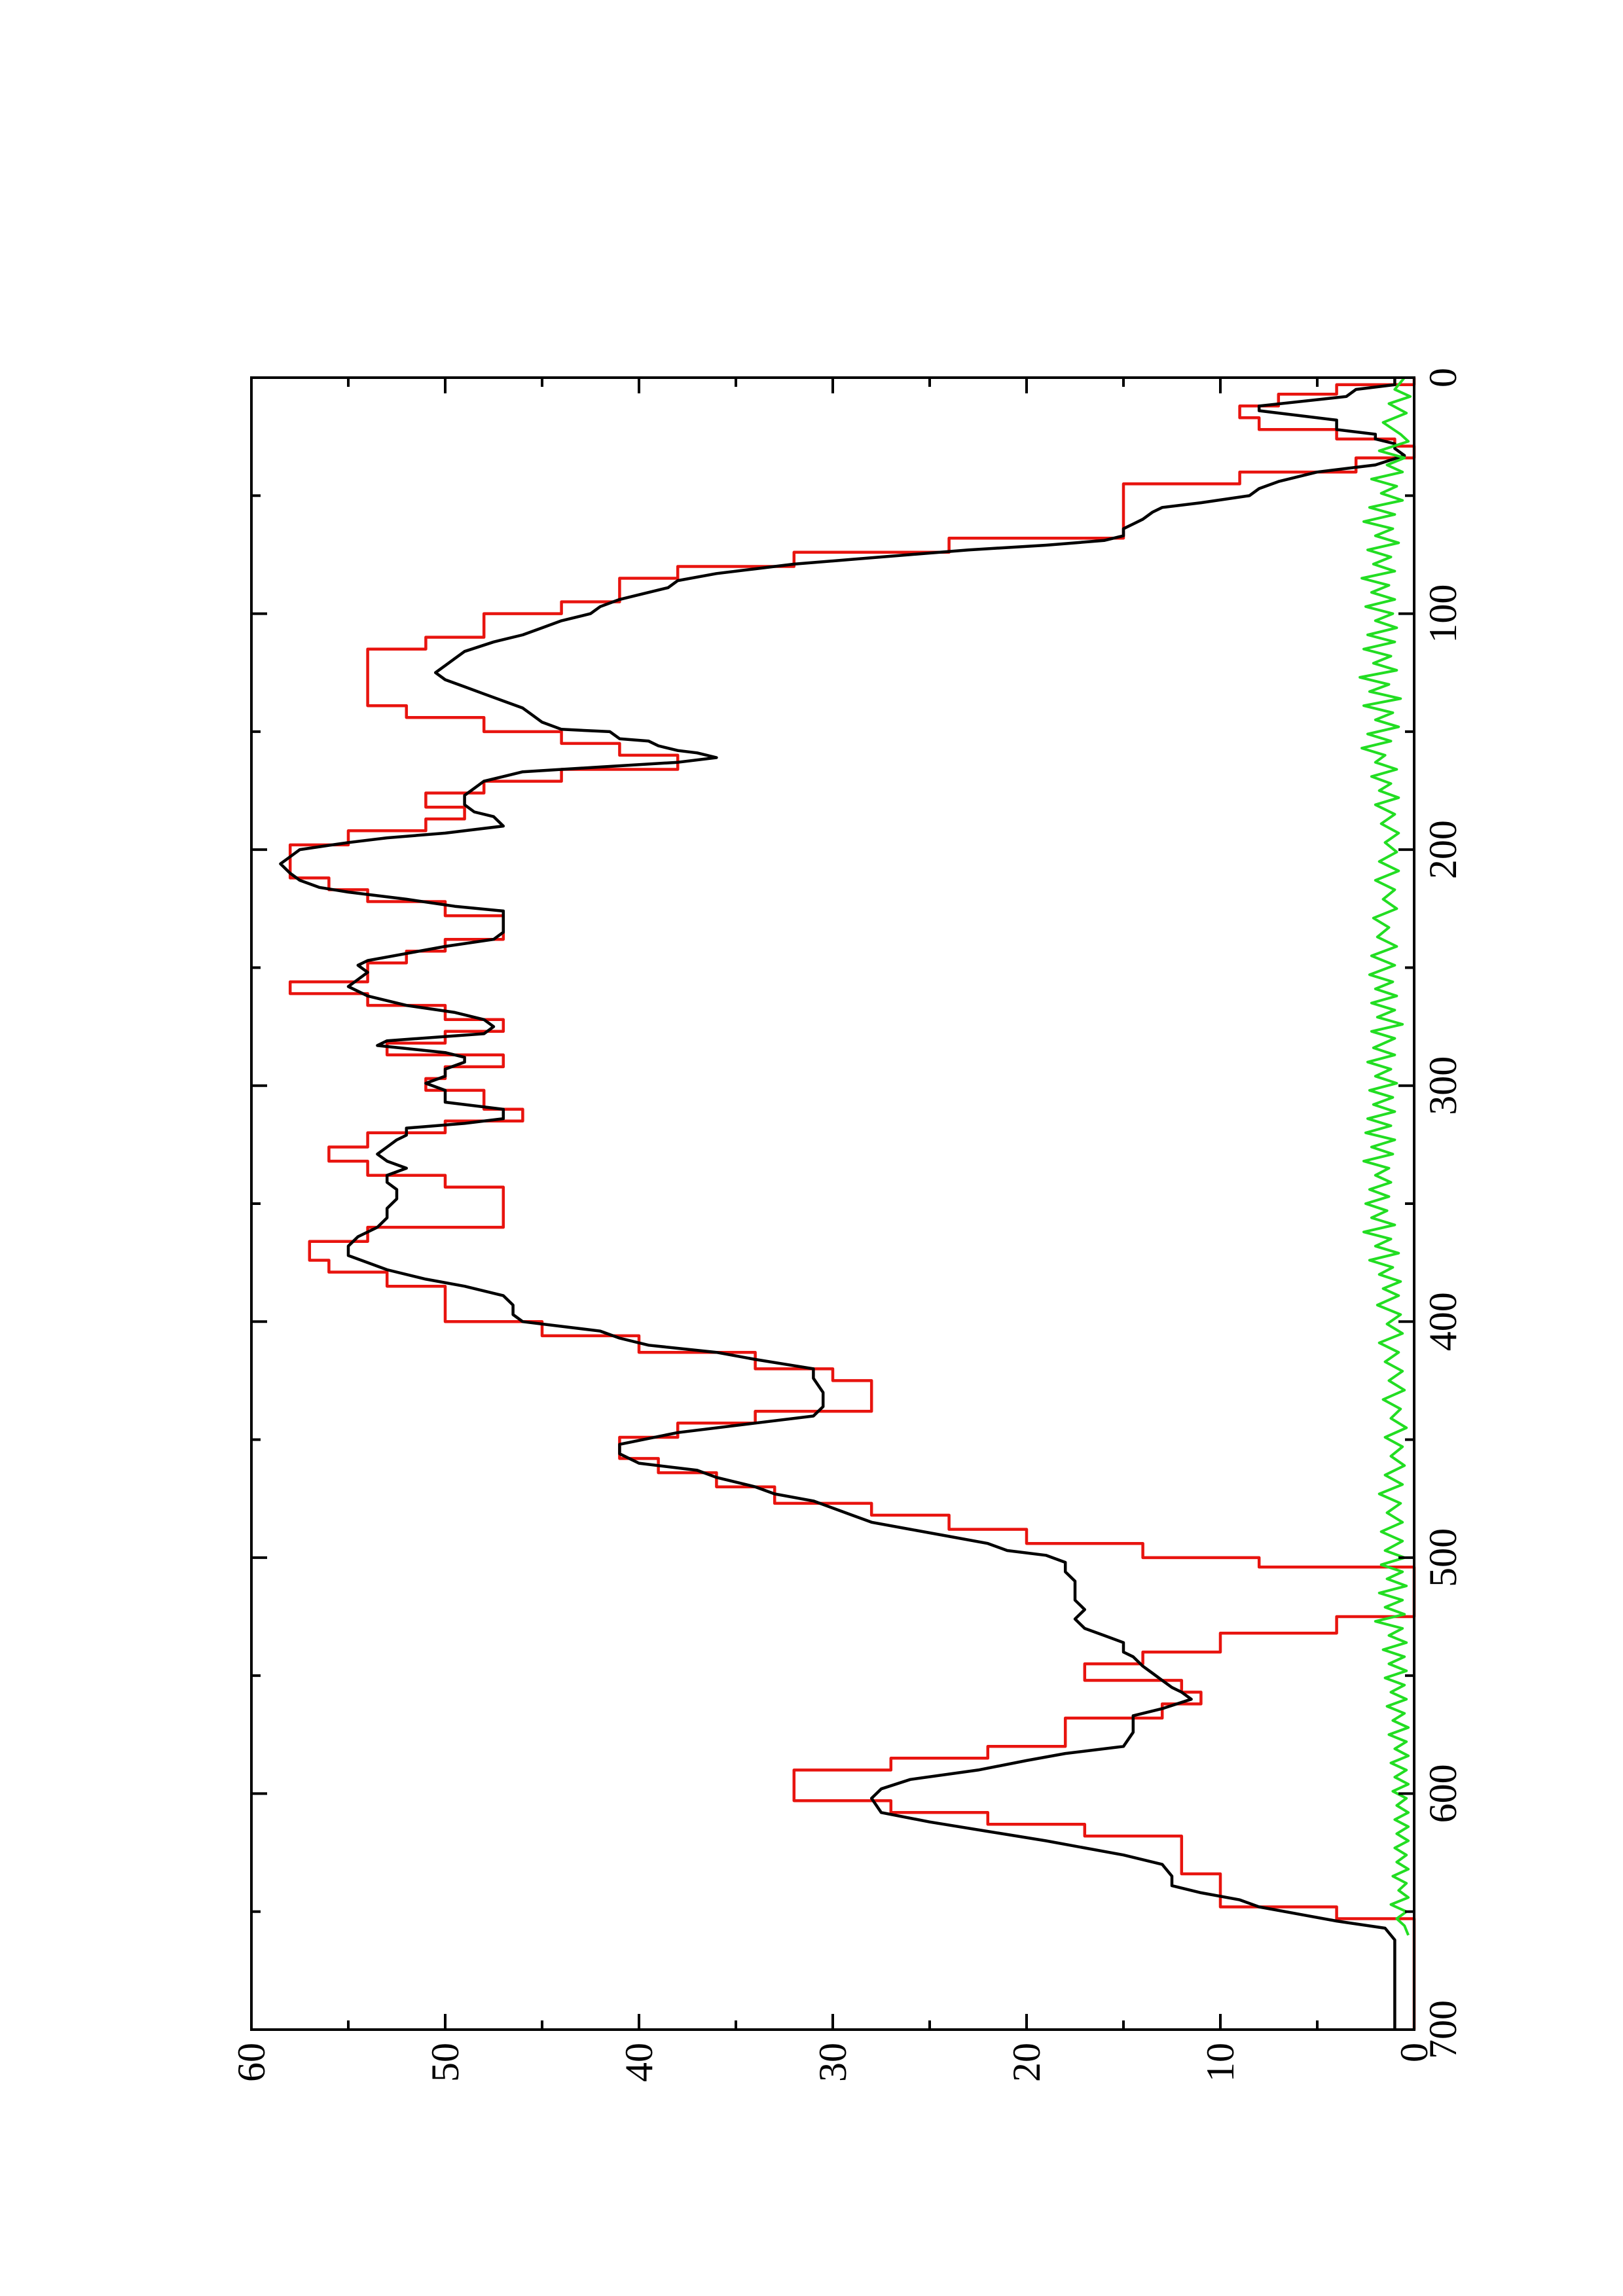  I want to click on y-tick-label: 60, so click(251, 2062).